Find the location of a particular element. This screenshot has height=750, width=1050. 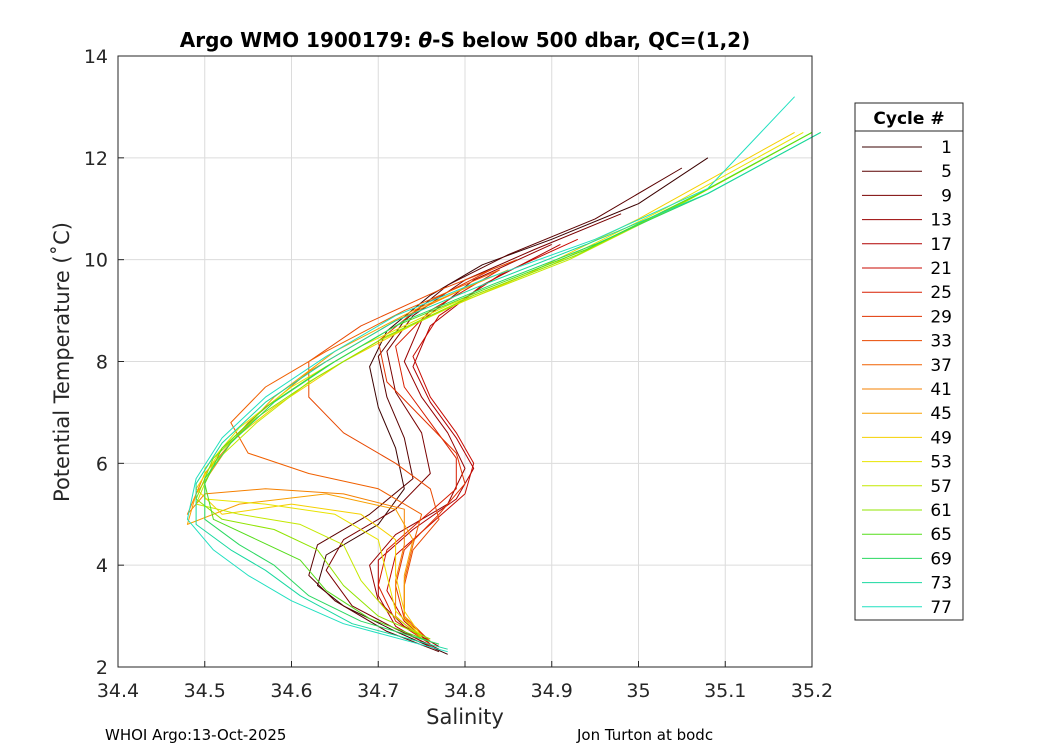

y-tick-label: 6 is located at coordinates (102, 464).